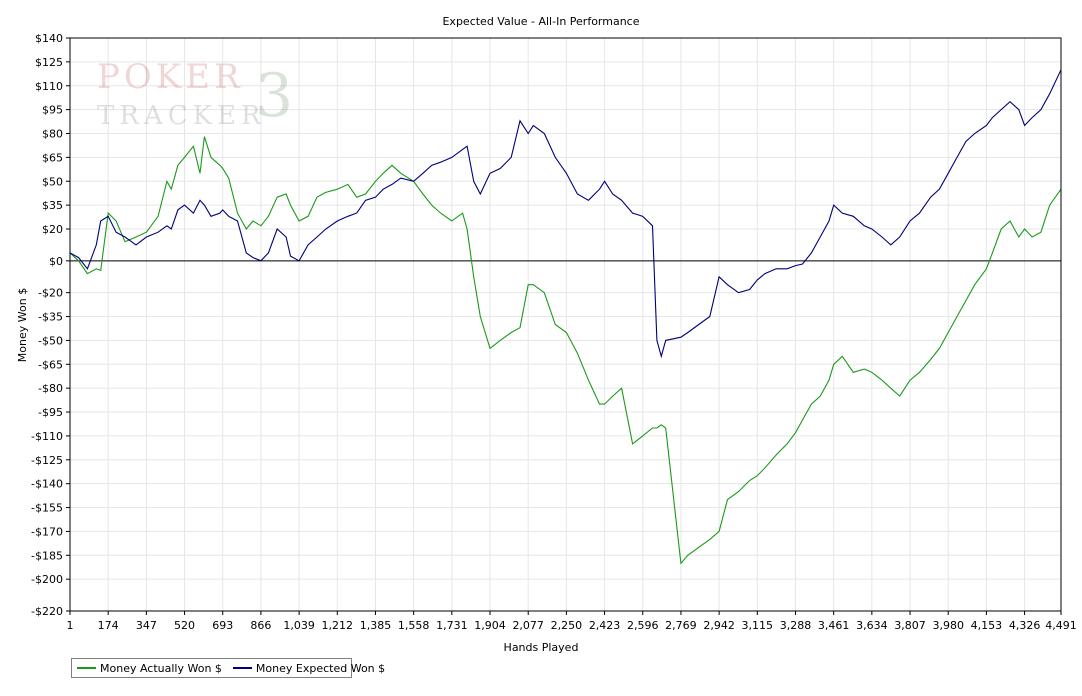 The width and height of the screenshot is (1082, 696). I want to click on y-tick-label: -$35, so click(50, 317).